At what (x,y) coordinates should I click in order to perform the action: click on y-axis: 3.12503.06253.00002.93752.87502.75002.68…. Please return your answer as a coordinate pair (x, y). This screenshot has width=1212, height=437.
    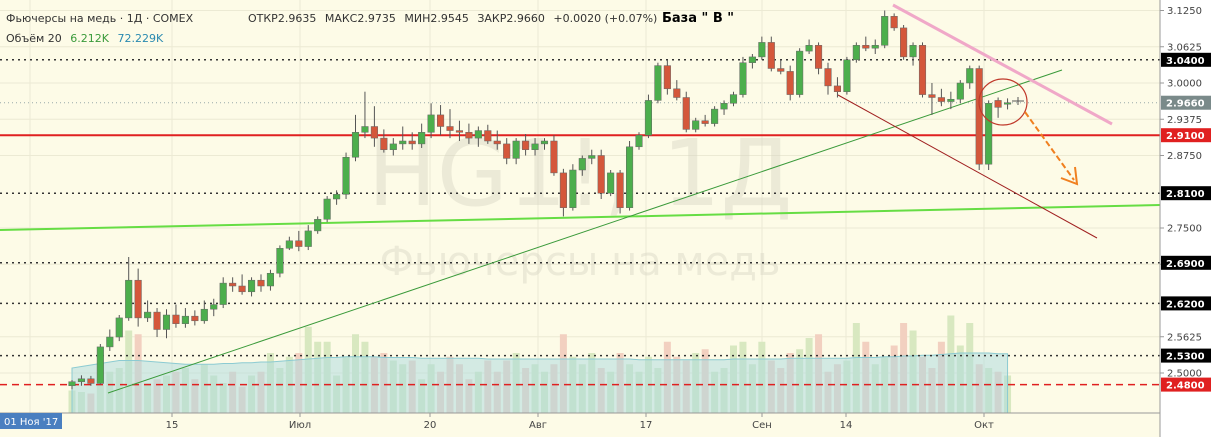
    Looking at the image, I should click on (1185, 218).